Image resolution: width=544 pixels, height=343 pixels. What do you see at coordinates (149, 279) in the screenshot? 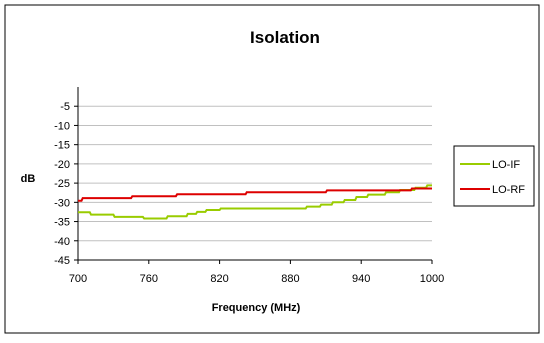
I see `x-tick-label: 760` at bounding box center [149, 279].